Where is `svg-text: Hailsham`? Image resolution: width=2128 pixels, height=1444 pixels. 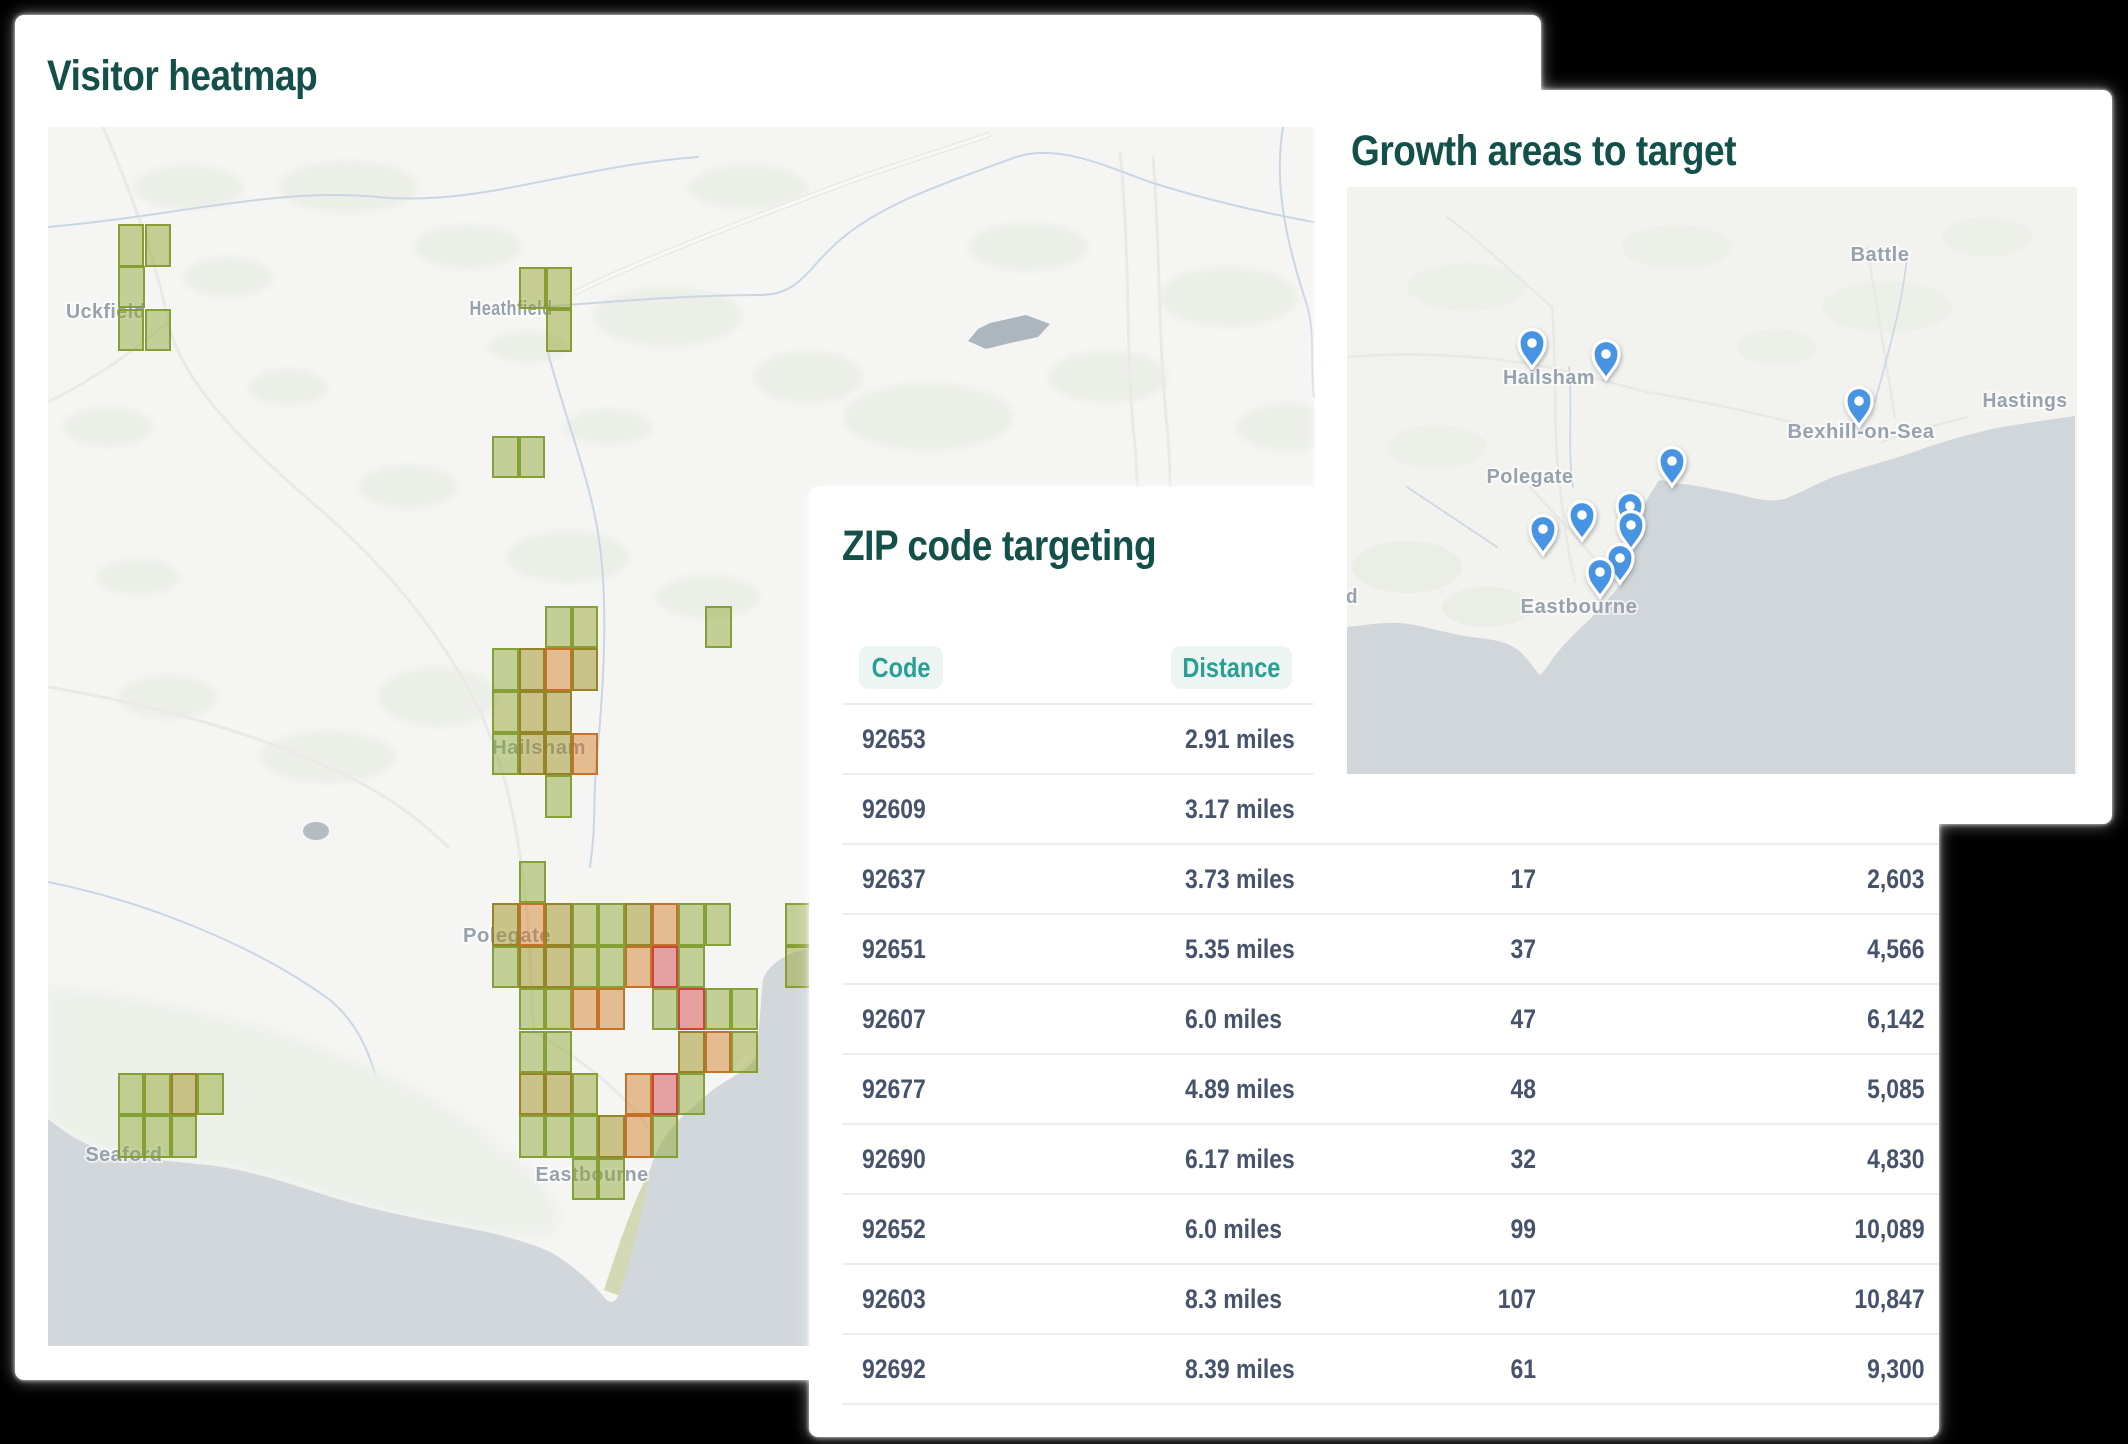
svg-text: Hailsham is located at coordinates (1549, 378).